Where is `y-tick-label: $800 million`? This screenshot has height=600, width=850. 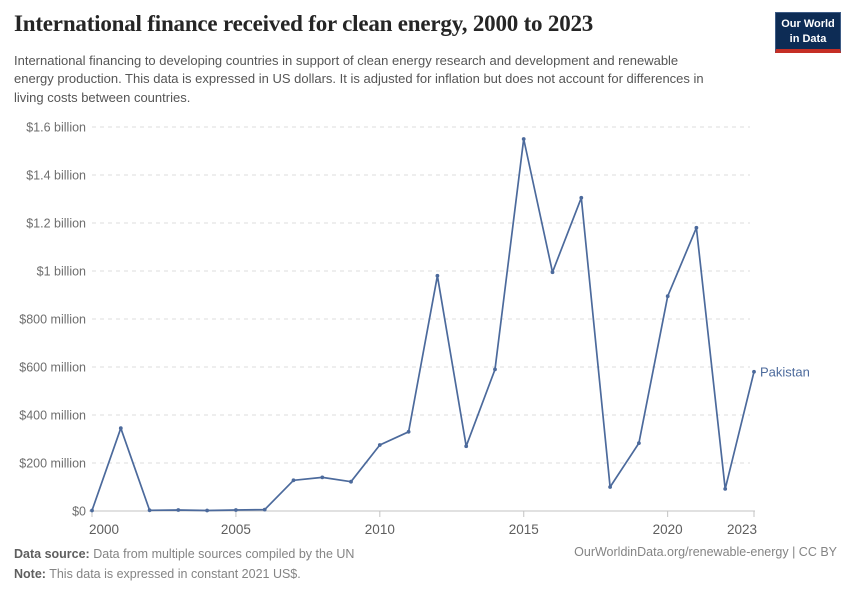
y-tick-label: $800 million is located at coordinates (52, 320).